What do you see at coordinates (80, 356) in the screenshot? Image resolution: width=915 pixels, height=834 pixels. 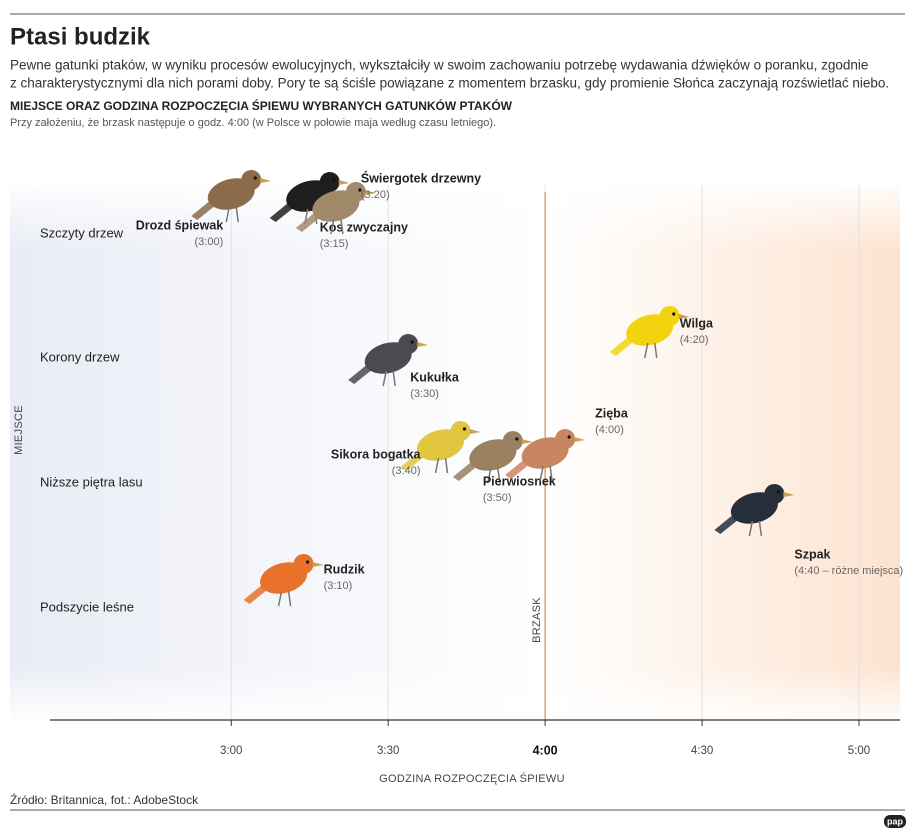 I see `row-label: Korony drzew` at bounding box center [80, 356].